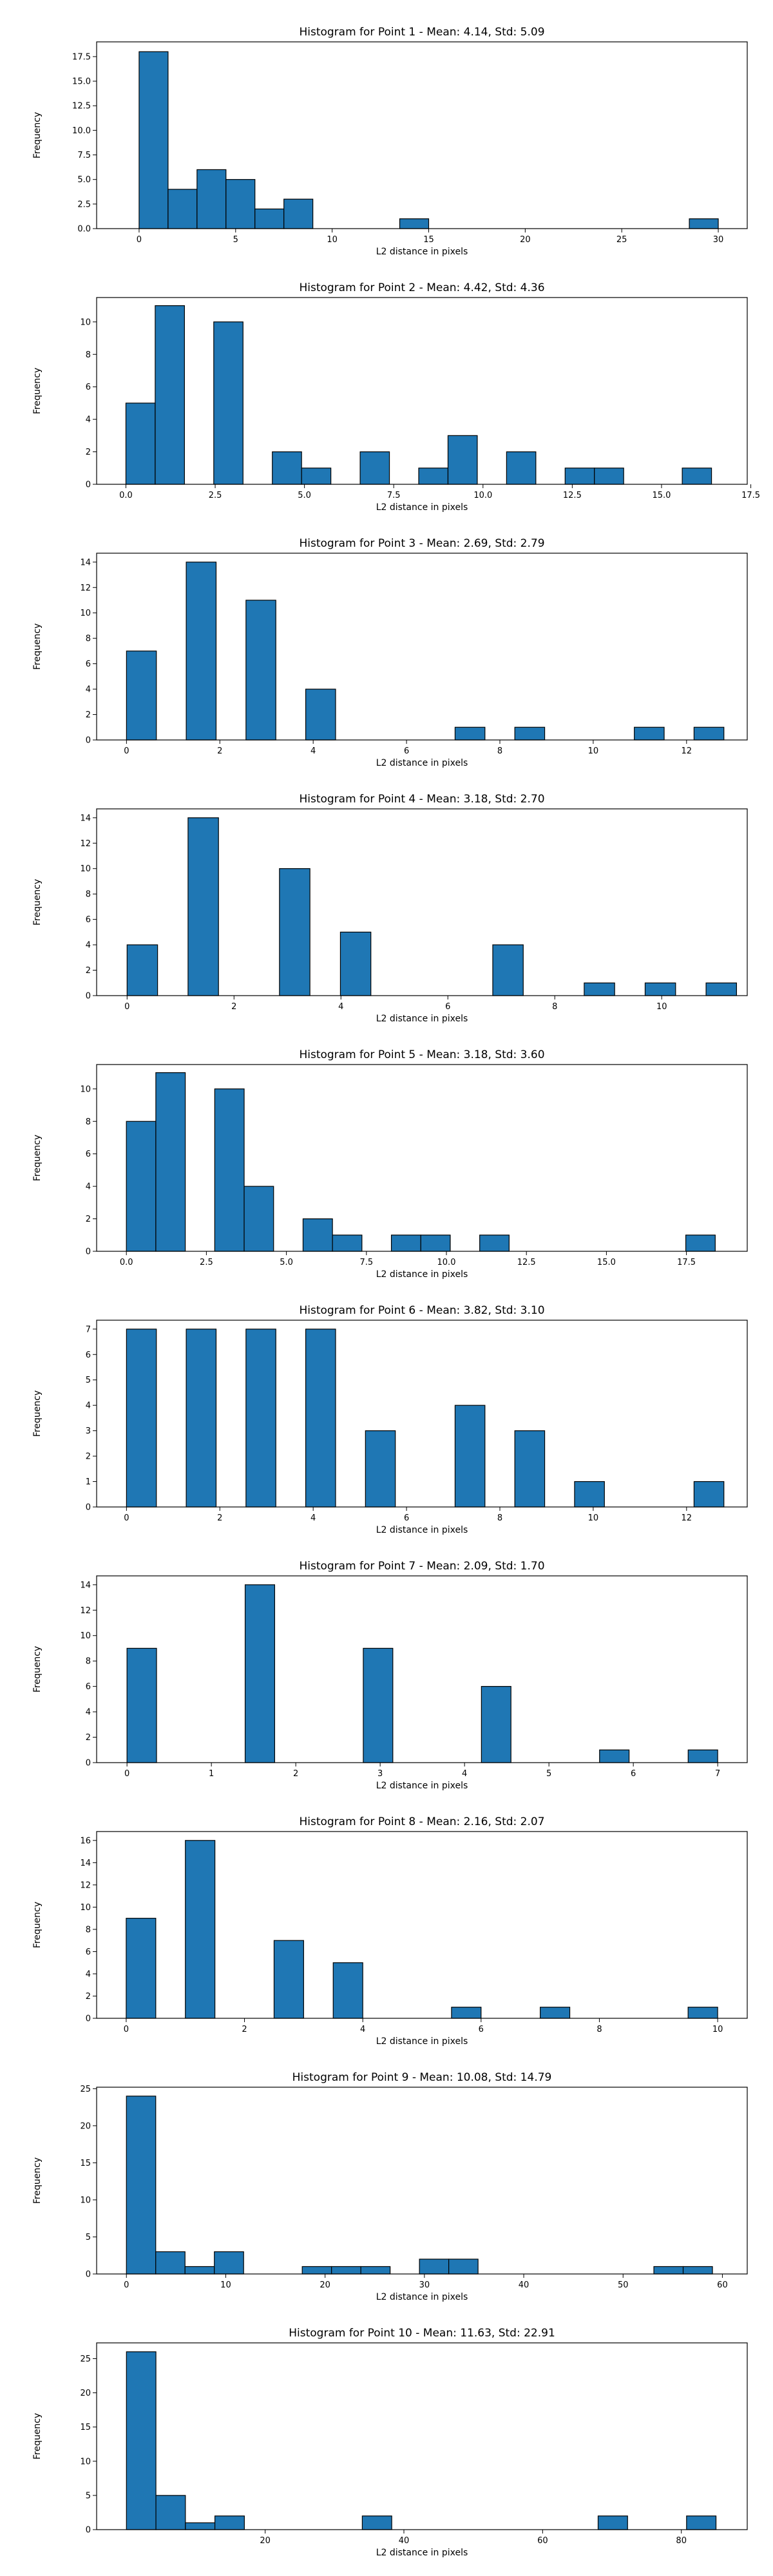  I want to click on x-tick-label: 30, so click(424, 2285).